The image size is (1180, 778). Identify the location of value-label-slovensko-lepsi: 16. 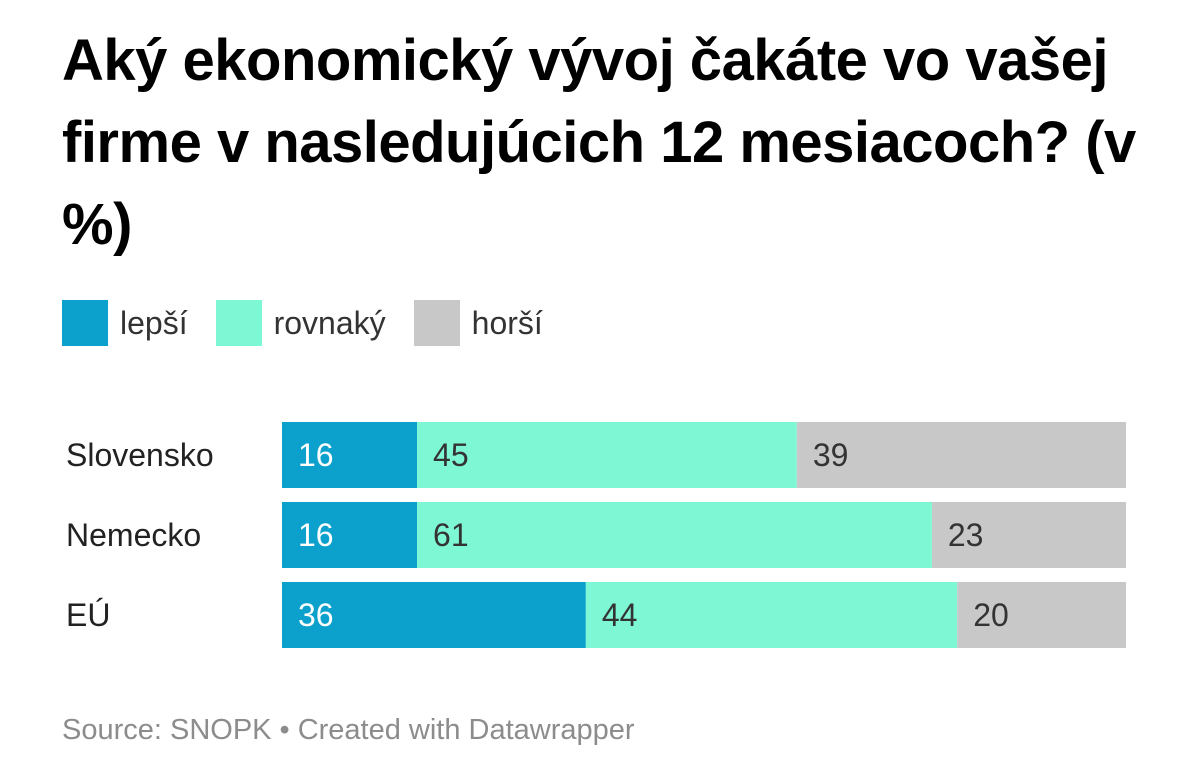
(316, 455).